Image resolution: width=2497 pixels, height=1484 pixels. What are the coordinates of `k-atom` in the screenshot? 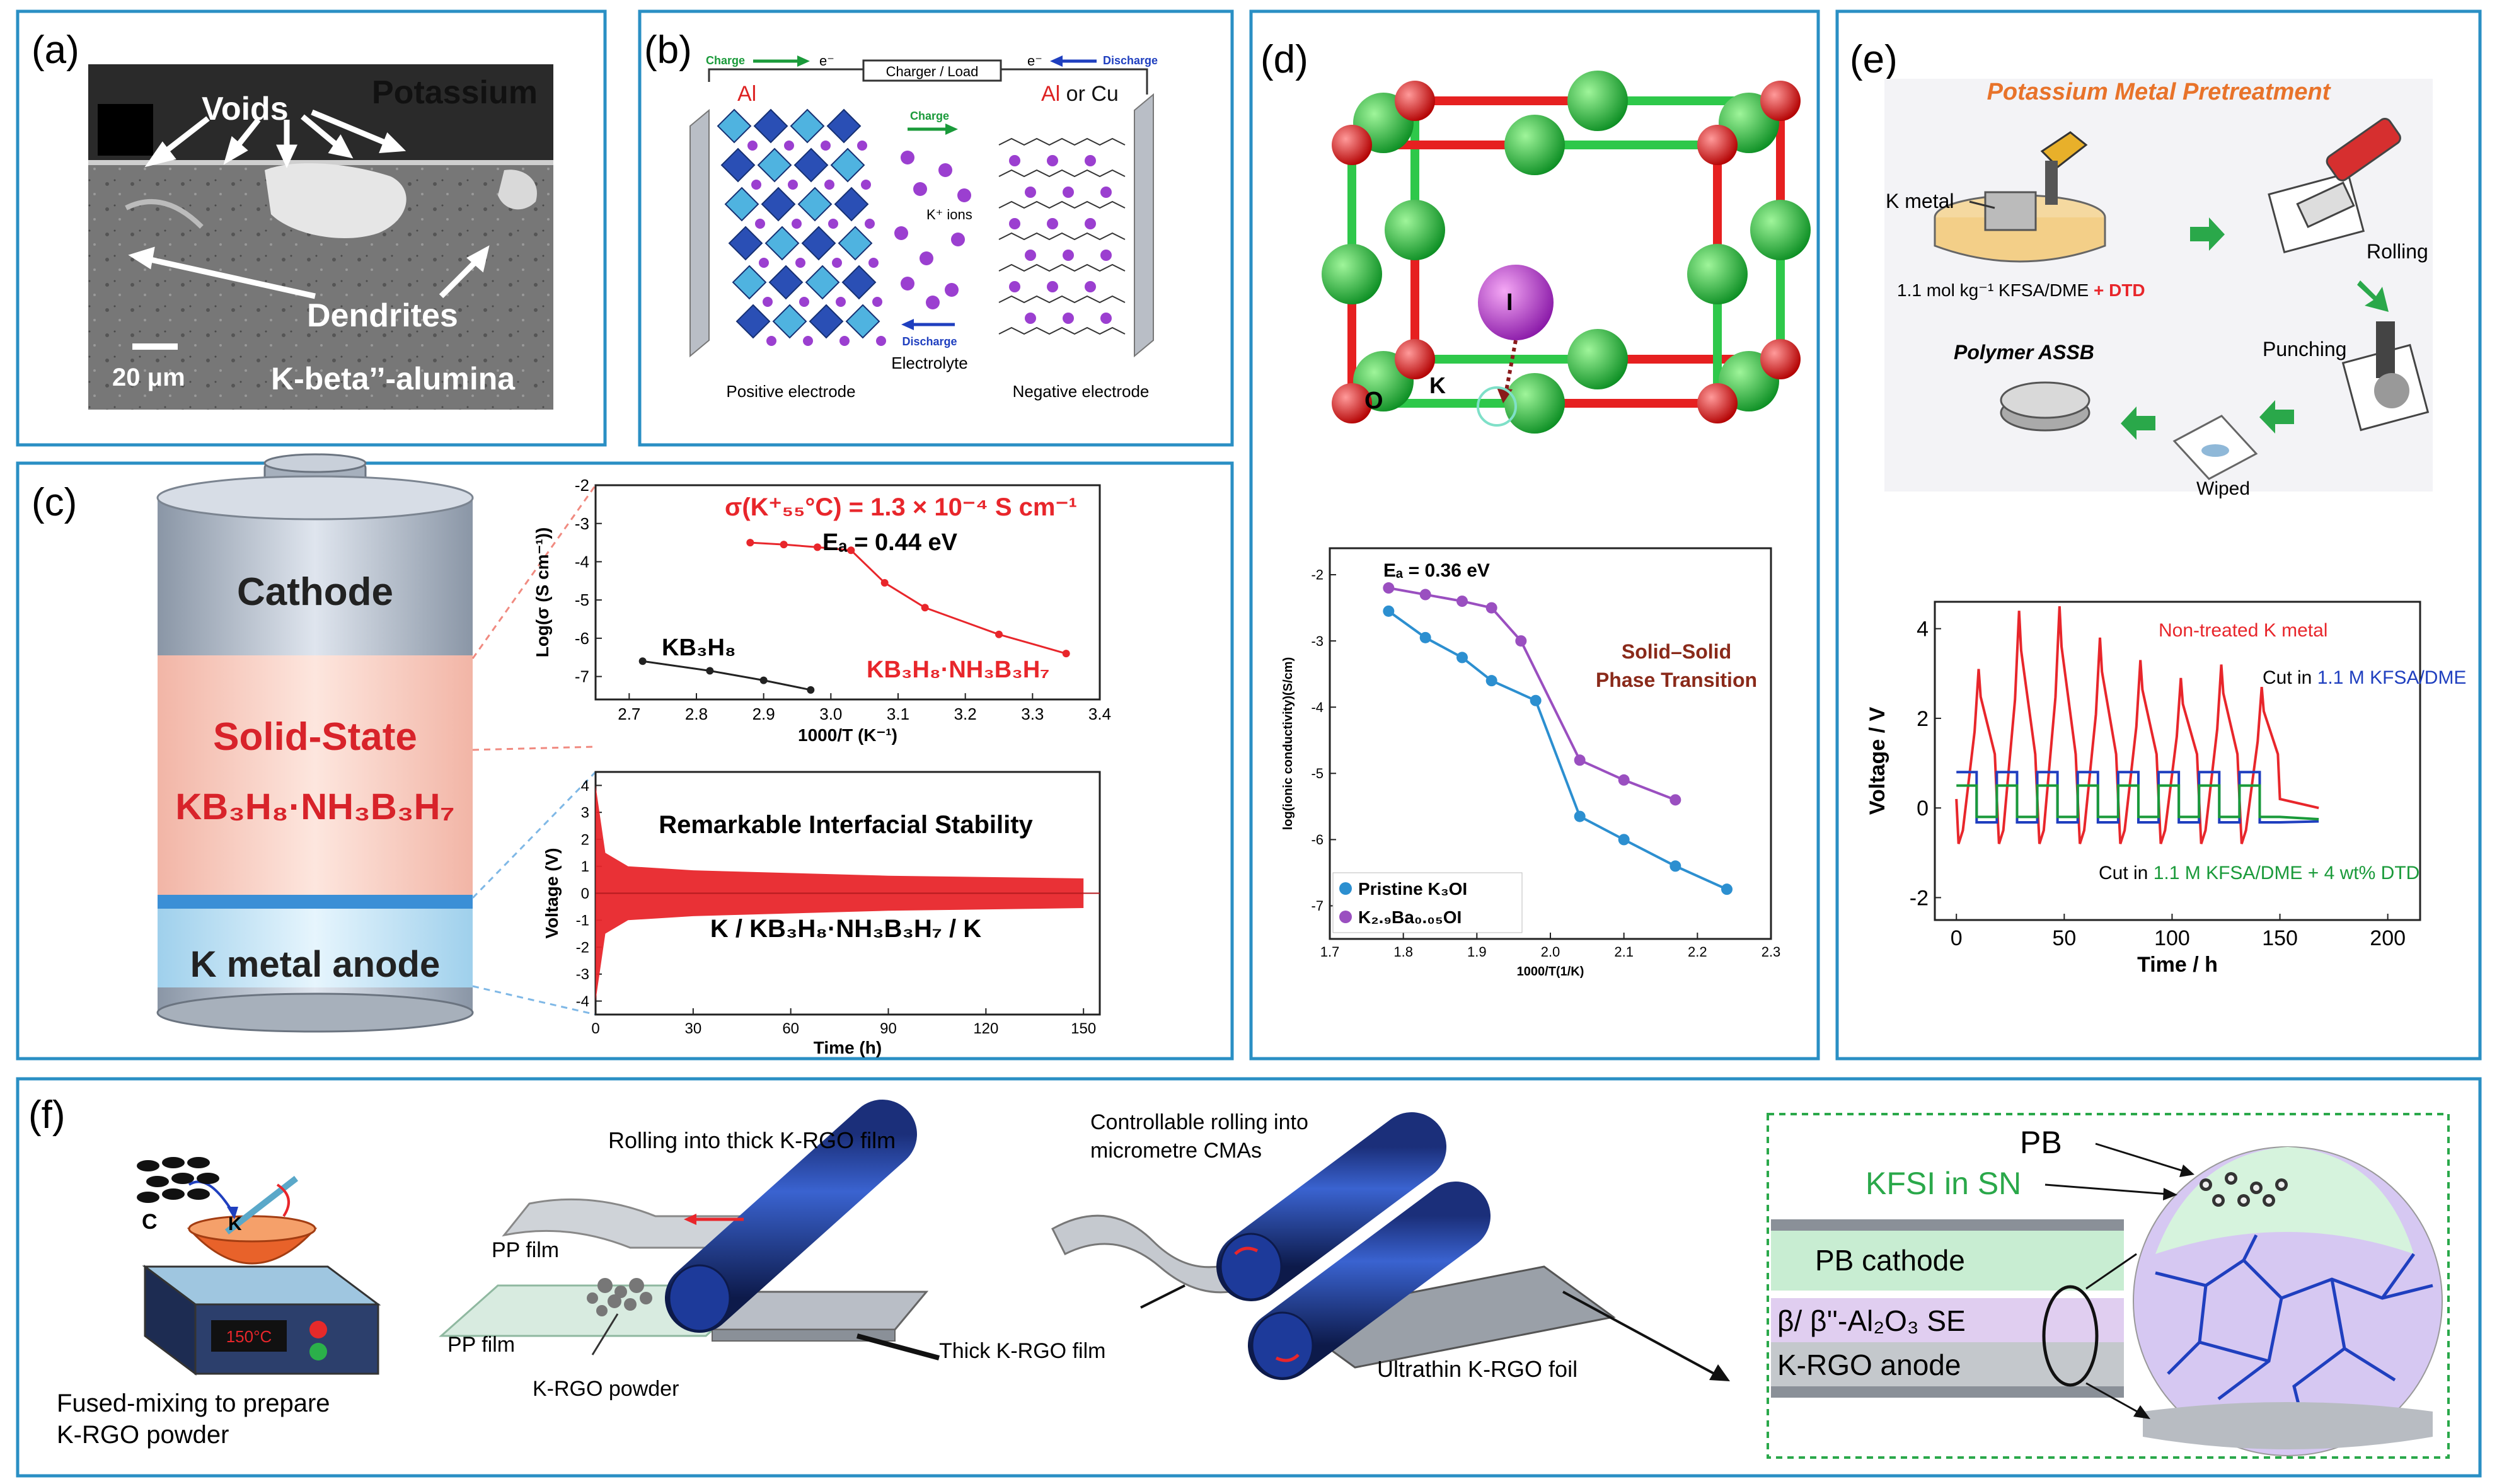 It's located at (1717, 274).